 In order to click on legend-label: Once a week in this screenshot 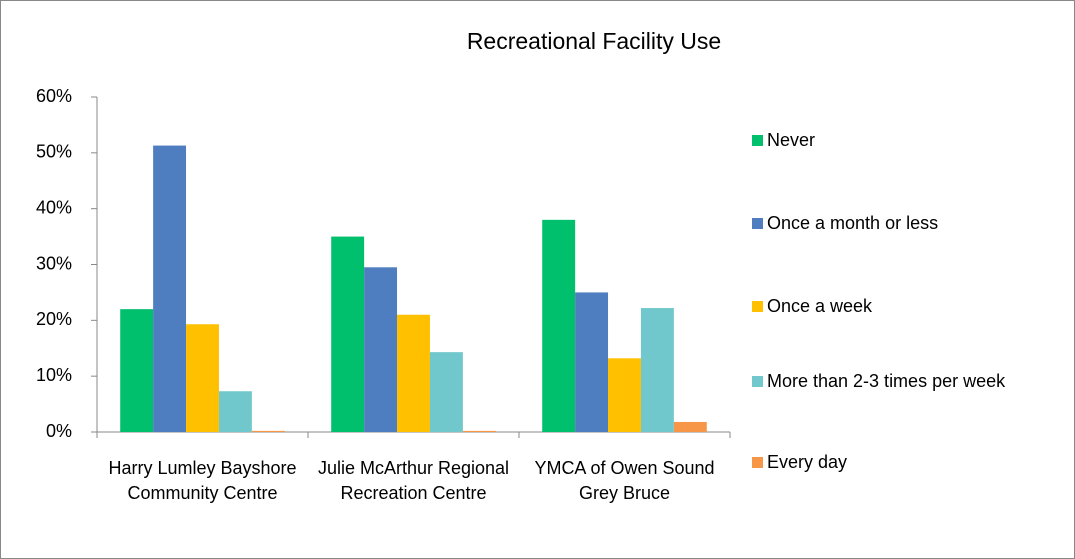, I will do `click(820, 306)`.